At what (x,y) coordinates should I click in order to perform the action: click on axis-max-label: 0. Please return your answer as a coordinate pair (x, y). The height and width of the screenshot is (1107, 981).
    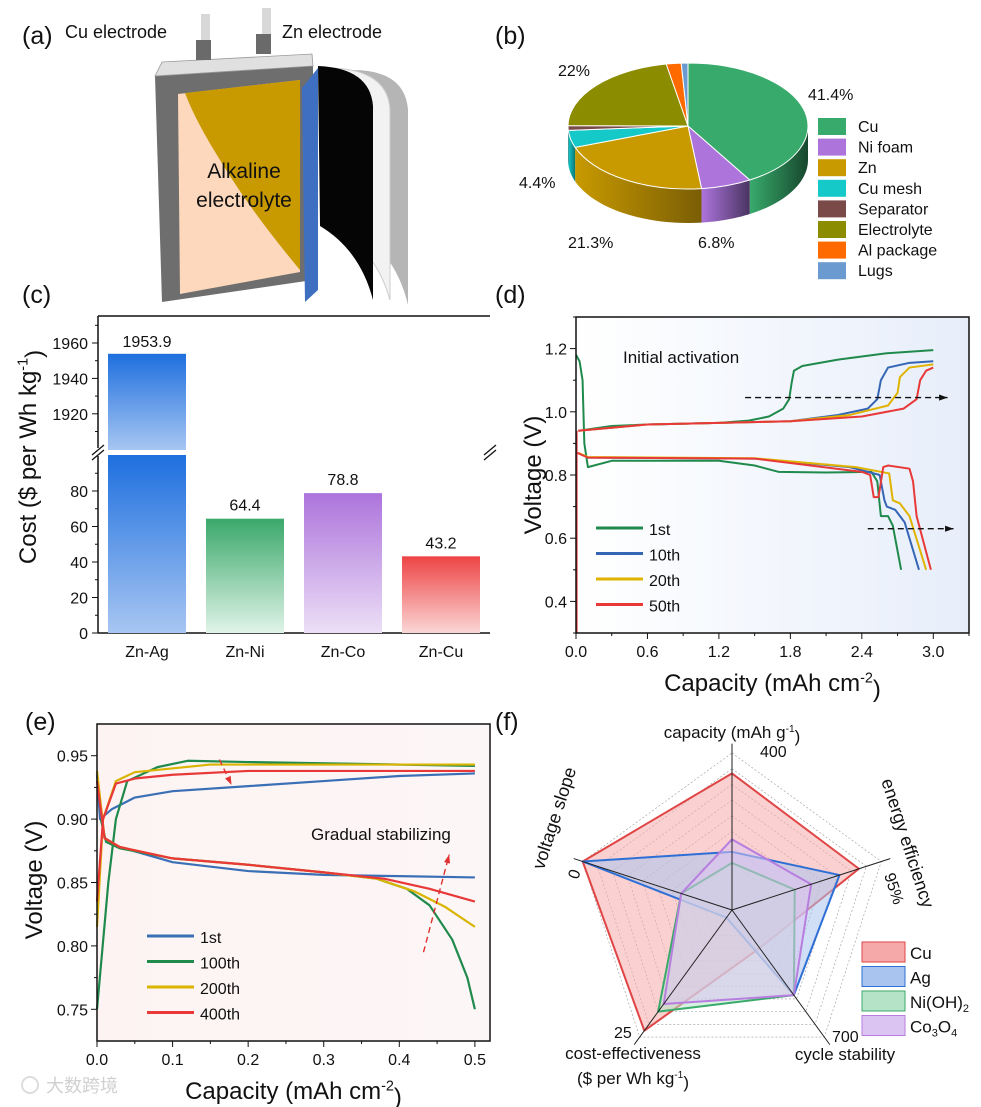
    Looking at the image, I should click on (575, 874).